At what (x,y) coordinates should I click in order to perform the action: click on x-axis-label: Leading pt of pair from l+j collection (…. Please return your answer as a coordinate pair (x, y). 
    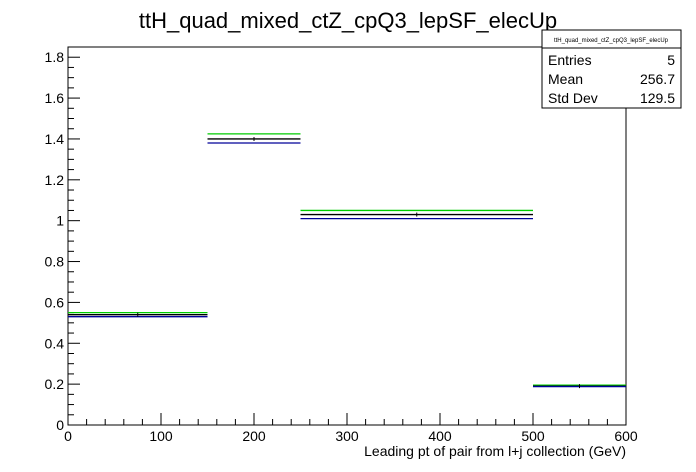
    Looking at the image, I should click on (495, 451).